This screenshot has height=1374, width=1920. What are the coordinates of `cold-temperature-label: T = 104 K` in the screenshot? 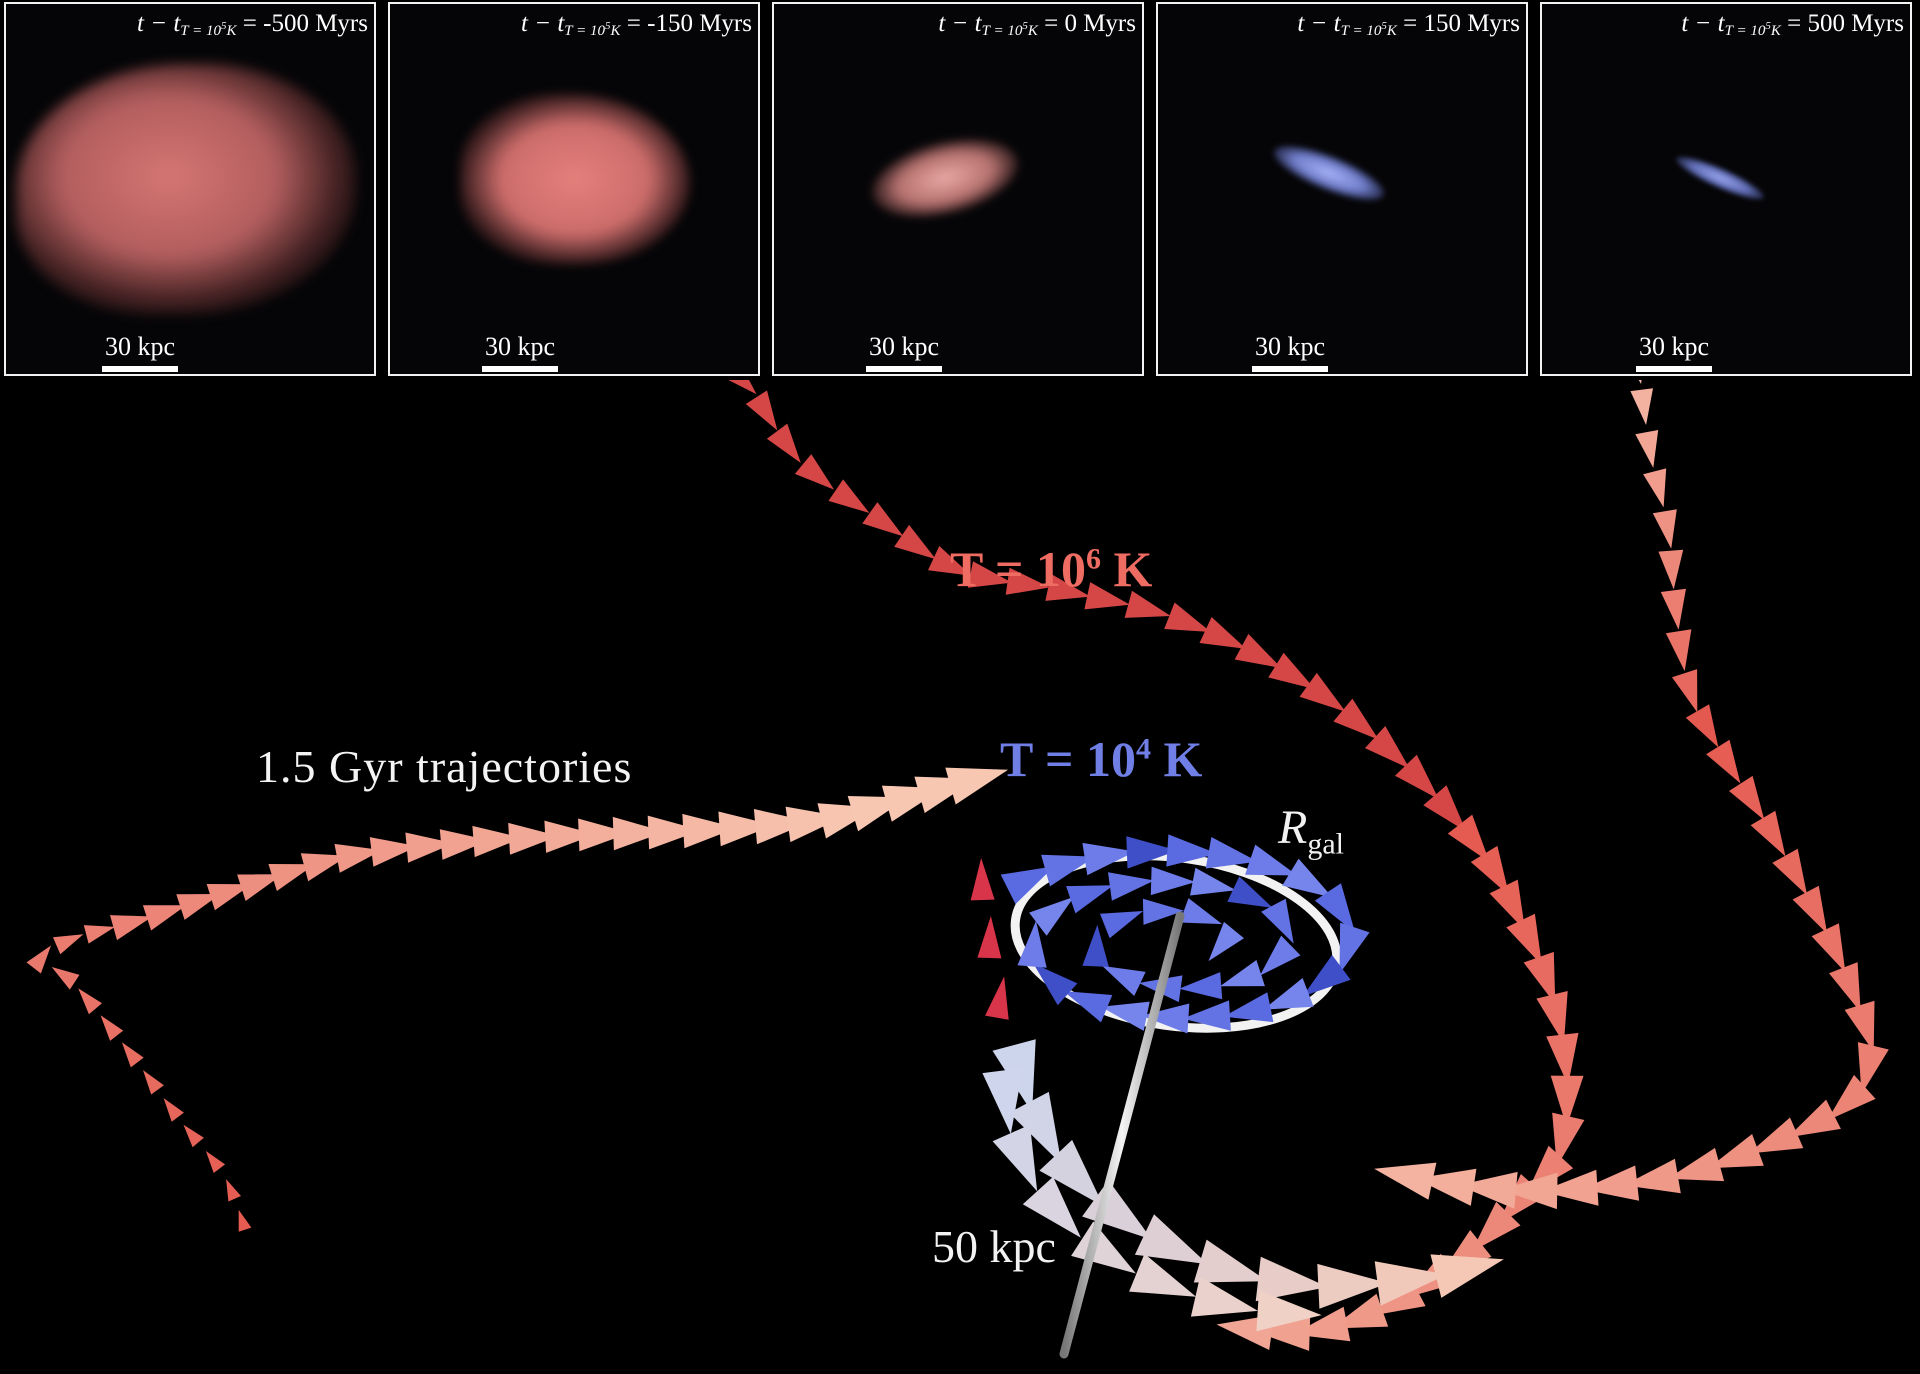 It's located at (1101, 759).